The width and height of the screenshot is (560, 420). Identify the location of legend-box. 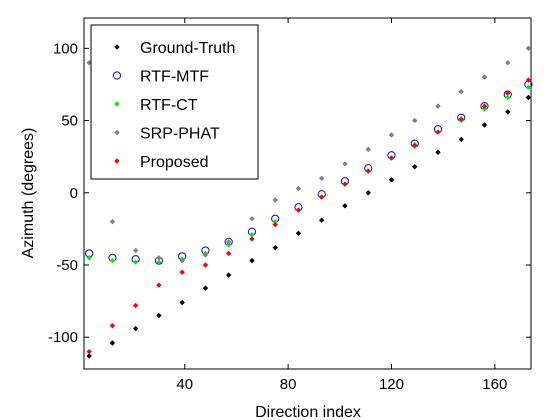
(174, 102).